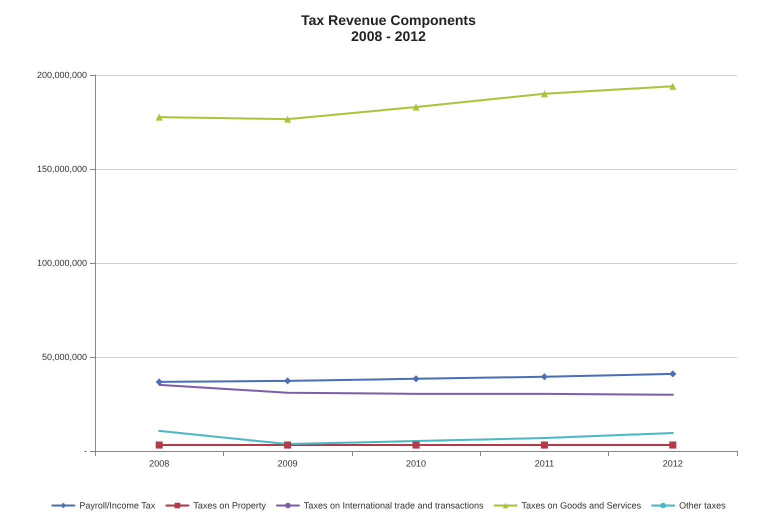 The width and height of the screenshot is (777, 523). I want to click on chart-title: Tax Revenue Components, so click(388, 20).